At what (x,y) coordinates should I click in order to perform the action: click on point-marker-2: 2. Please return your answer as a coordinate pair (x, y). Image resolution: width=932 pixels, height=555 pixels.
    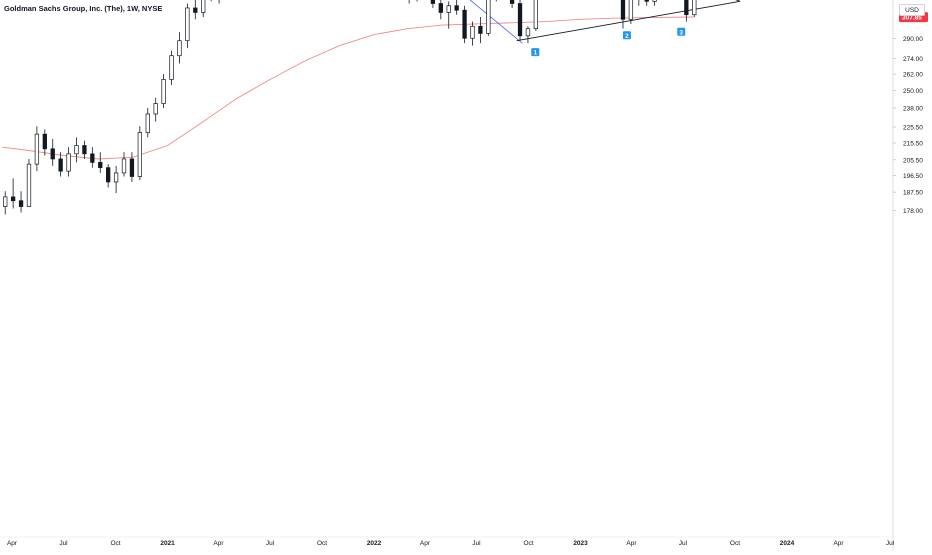
    Looking at the image, I should click on (626, 35).